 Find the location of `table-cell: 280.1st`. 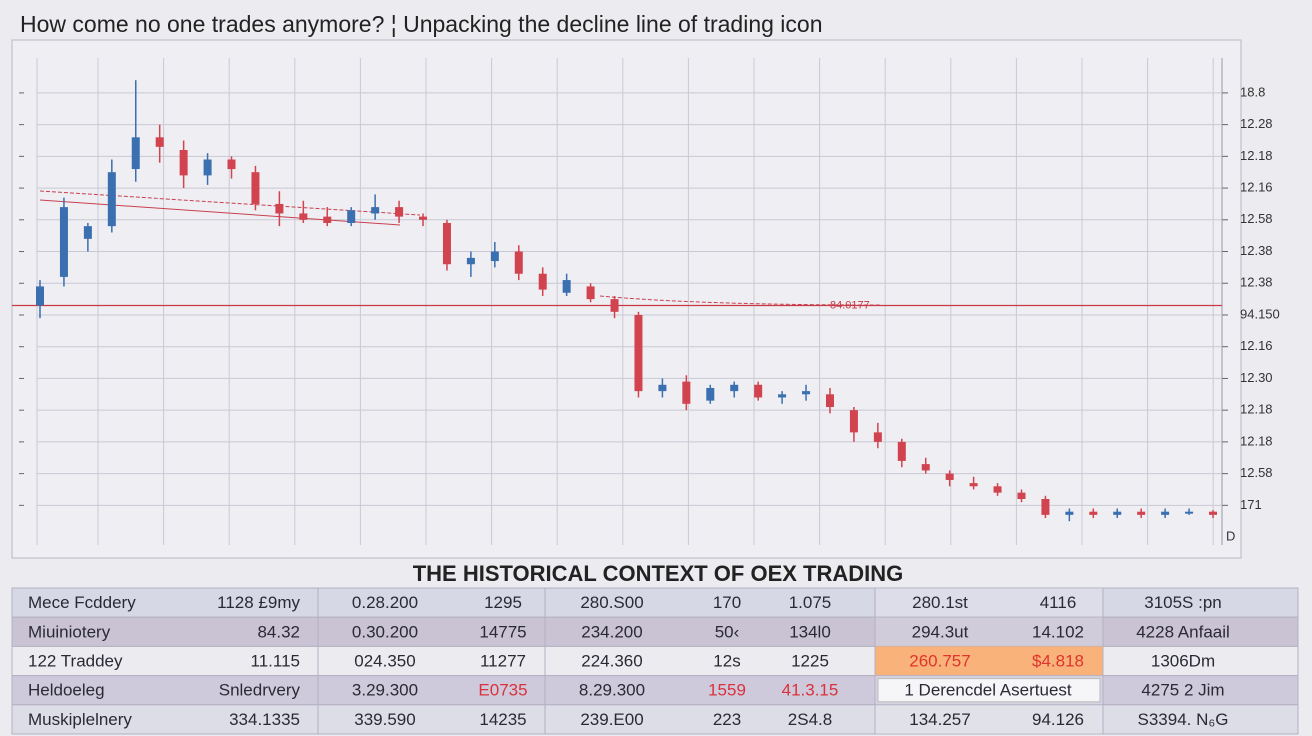

table-cell: 280.1st is located at coordinates (940, 602).